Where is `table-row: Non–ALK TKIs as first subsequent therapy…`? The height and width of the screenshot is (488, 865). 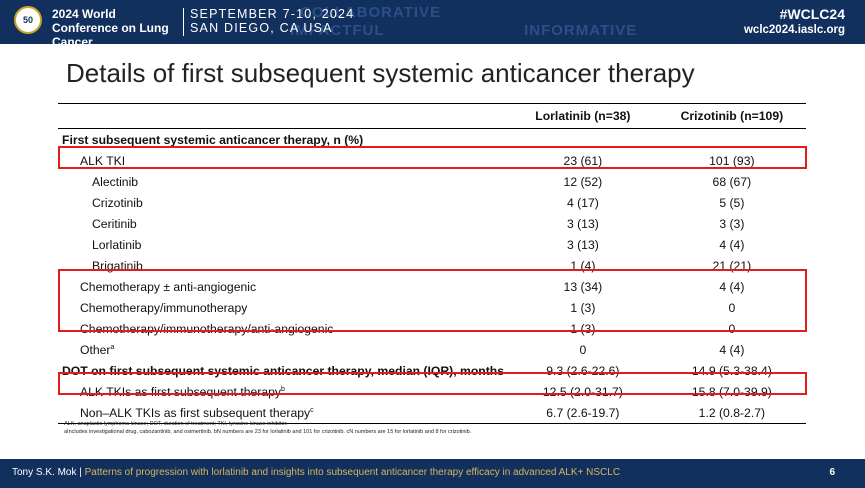 table-row: Non–ALK TKIs as first subsequent therapy… is located at coordinates (432, 413).